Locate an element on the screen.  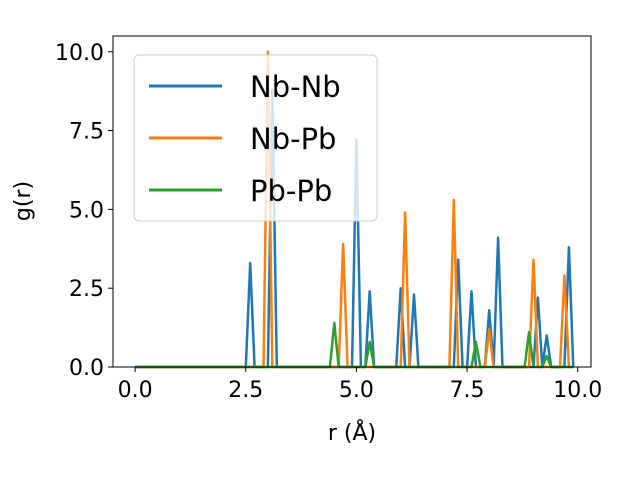
legend-label-nb-nb: Nb-Nb is located at coordinates (295, 87).